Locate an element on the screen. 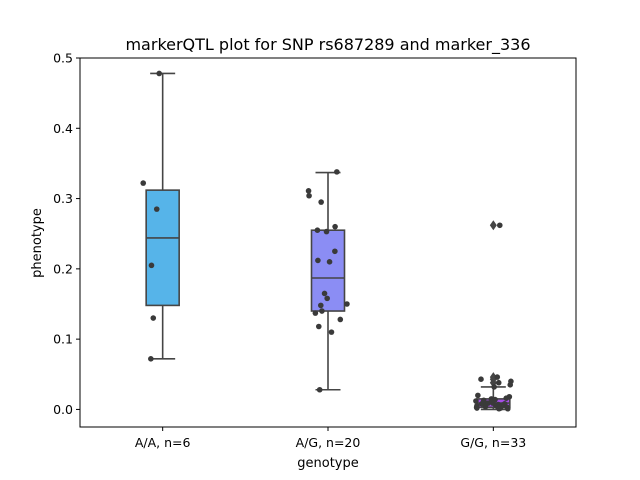 This screenshot has width=640, height=480. y-tick-label: 0.1 is located at coordinates (63, 339).